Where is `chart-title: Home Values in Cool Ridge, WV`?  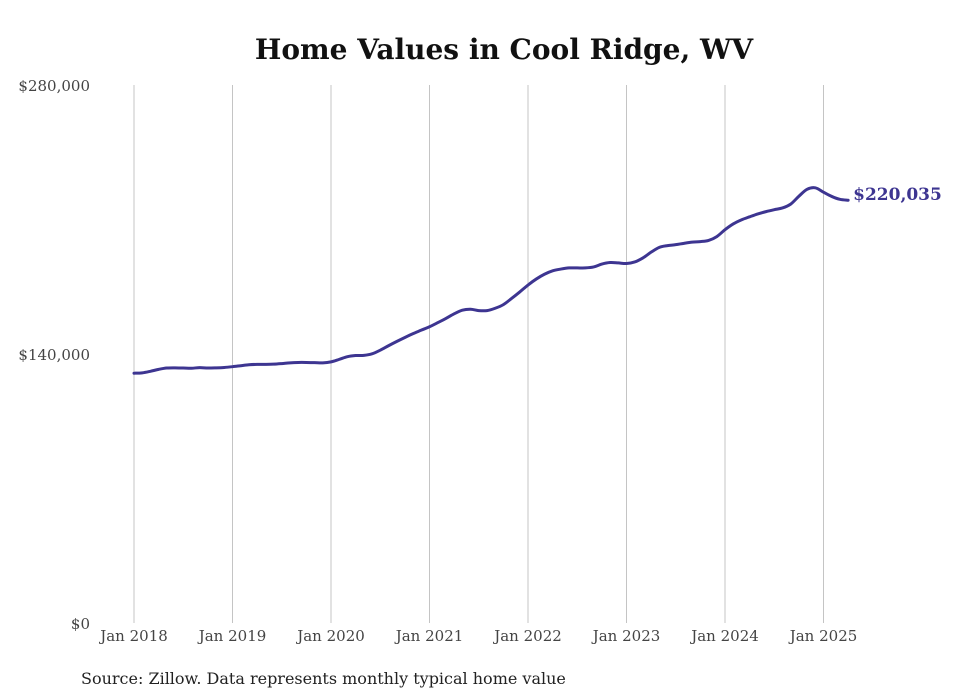 chart-title: Home Values in Cool Ridge, WV is located at coordinates (505, 49).